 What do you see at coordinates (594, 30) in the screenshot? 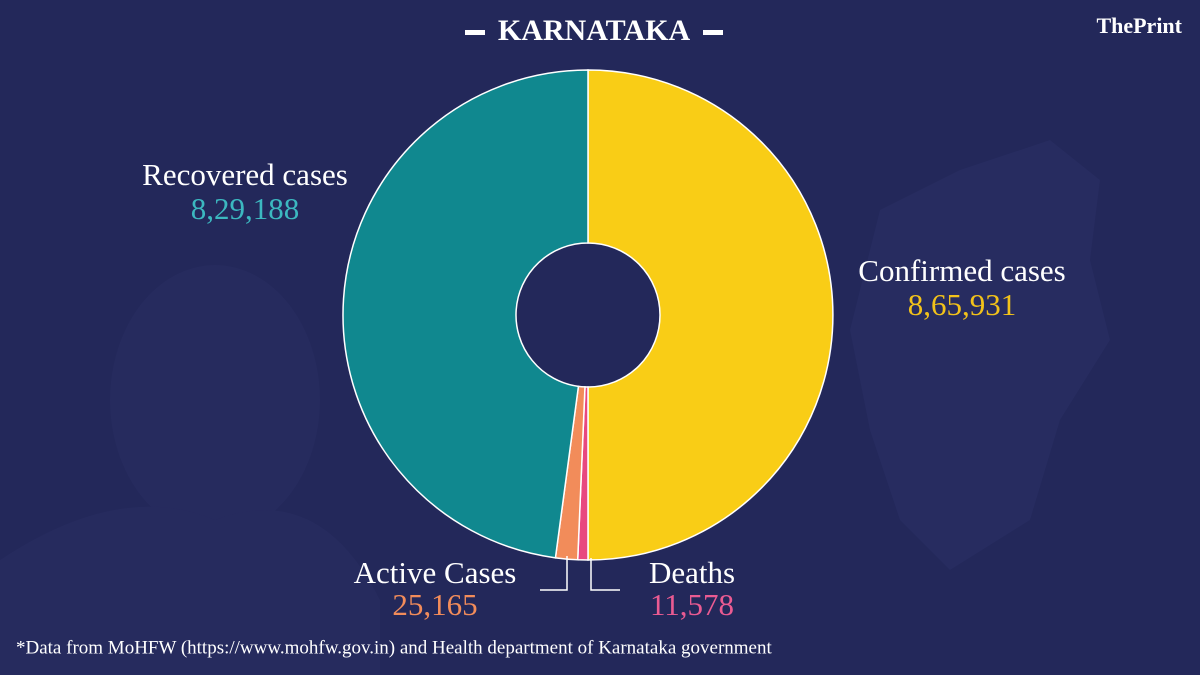
I see `chart-title: KARNATAKA` at bounding box center [594, 30].